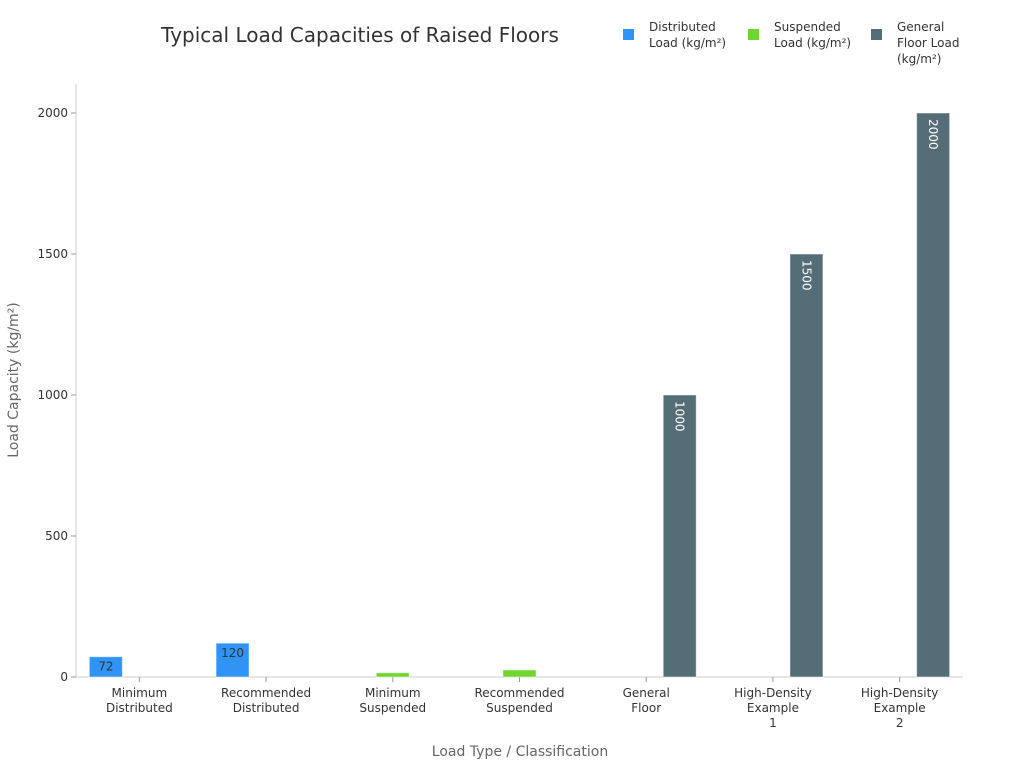 This screenshot has width=1024, height=768. I want to click on x-tick-label: General Floor, so click(646, 700).